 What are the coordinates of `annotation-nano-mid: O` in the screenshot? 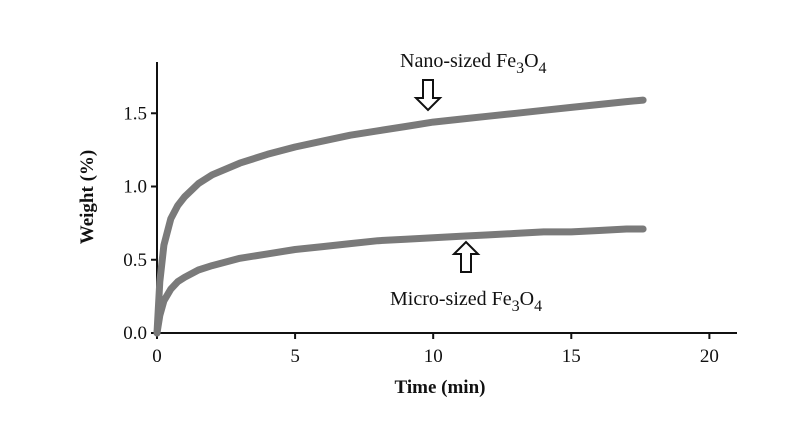 It's located at (531, 61).